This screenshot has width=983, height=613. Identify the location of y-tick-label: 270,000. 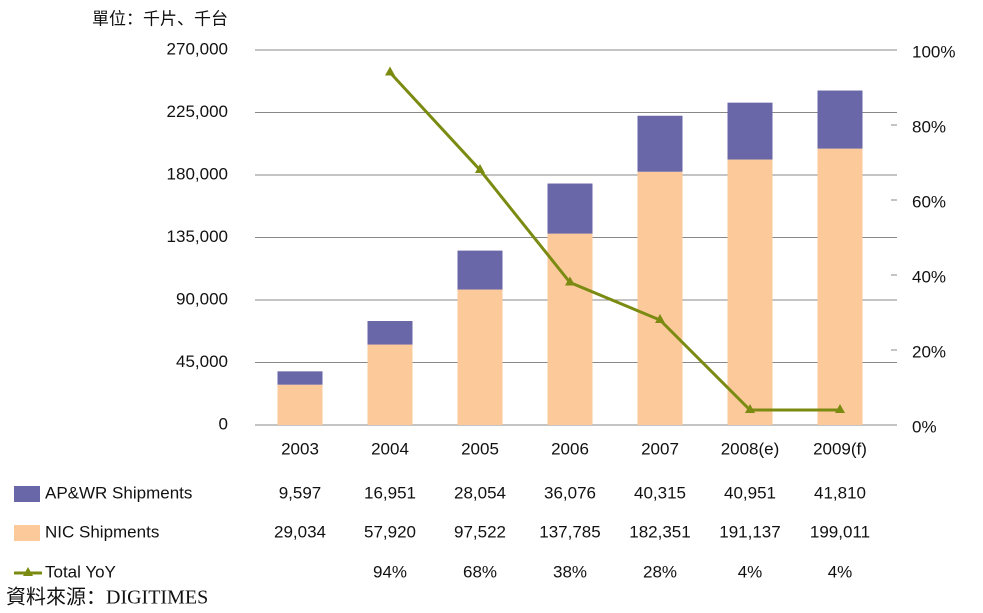
(197, 48).